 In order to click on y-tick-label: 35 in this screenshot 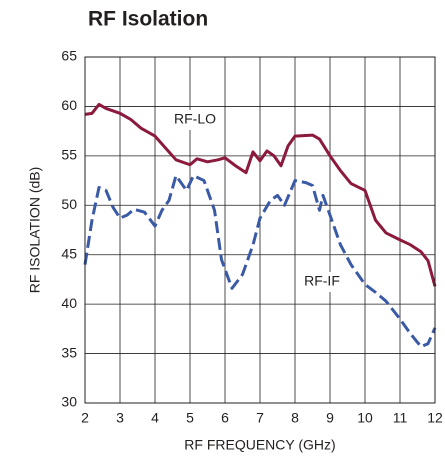, I will do `click(69, 352)`.